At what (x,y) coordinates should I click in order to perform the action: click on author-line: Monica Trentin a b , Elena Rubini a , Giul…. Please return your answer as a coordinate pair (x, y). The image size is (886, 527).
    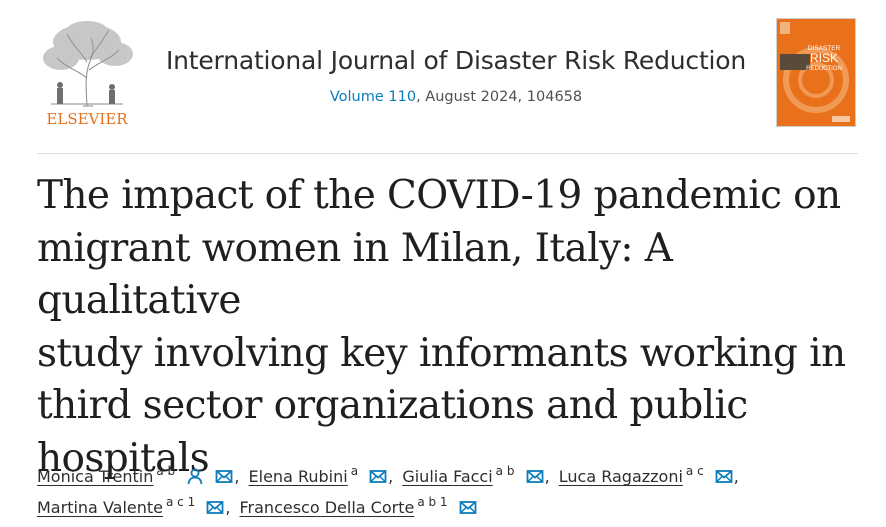
    Looking at the image, I should click on (452, 471).